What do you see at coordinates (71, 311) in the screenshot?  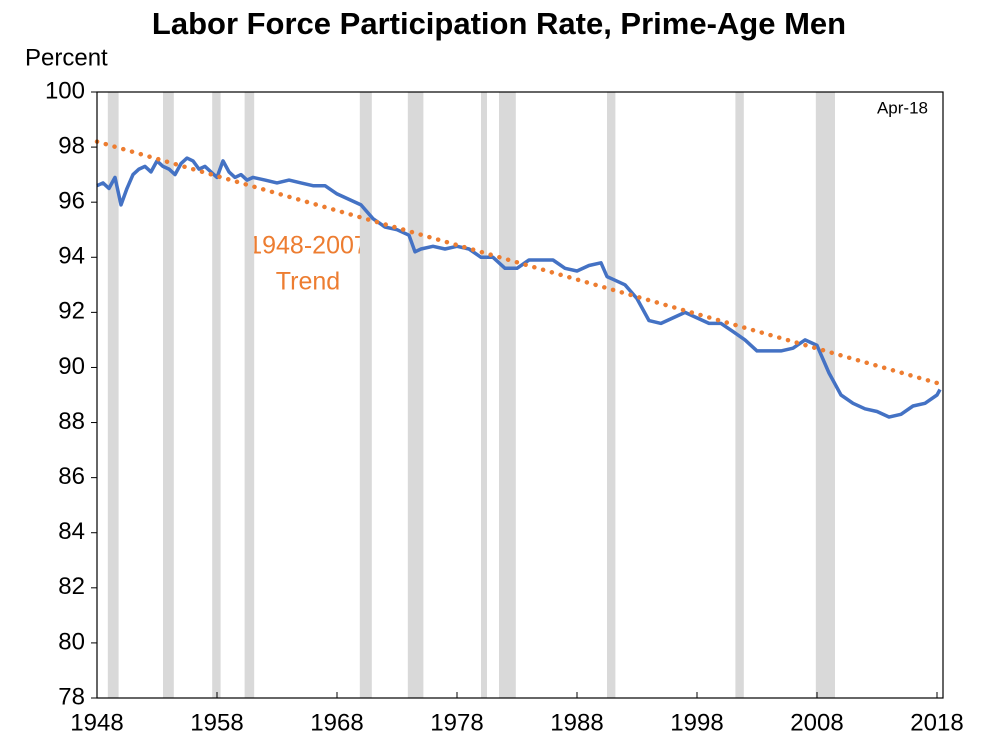 I see `y-tick-label: 92` at bounding box center [71, 311].